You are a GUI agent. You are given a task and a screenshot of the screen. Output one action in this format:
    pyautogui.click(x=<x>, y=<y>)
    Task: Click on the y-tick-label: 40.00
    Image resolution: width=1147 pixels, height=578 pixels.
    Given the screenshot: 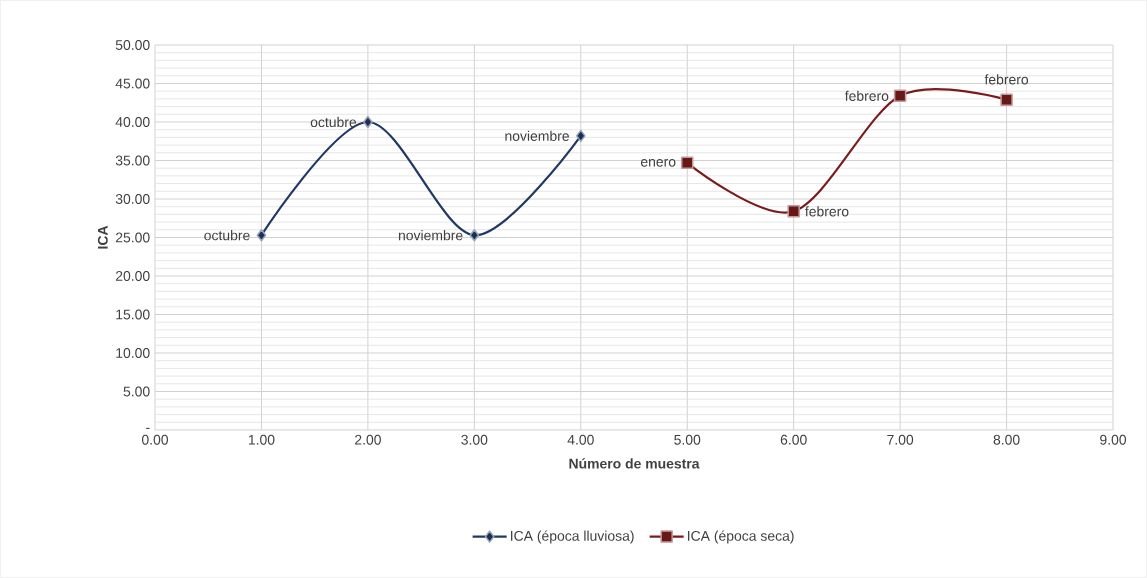 What is the action you would take?
    pyautogui.click(x=132, y=122)
    